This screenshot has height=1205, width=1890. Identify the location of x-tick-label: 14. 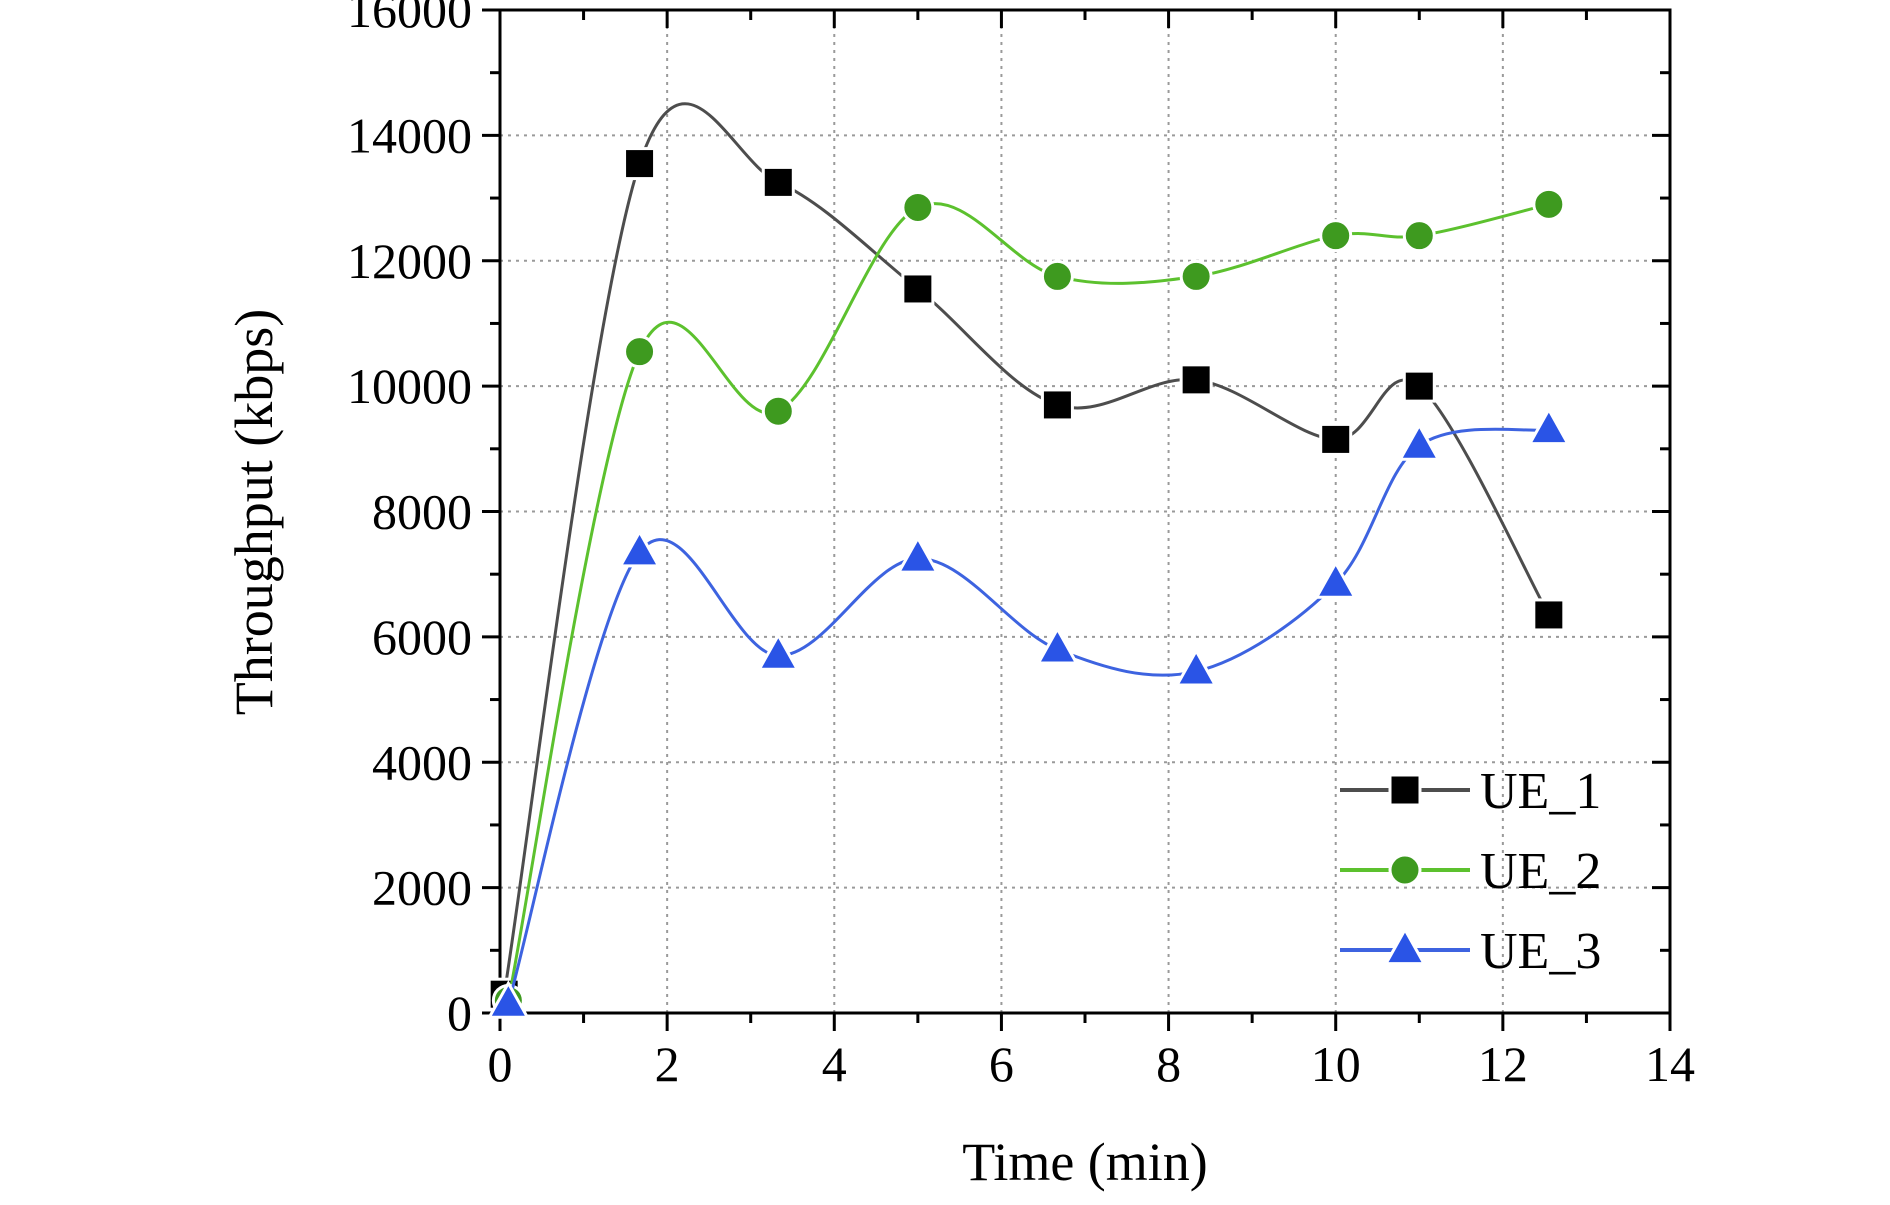
(1670, 1064).